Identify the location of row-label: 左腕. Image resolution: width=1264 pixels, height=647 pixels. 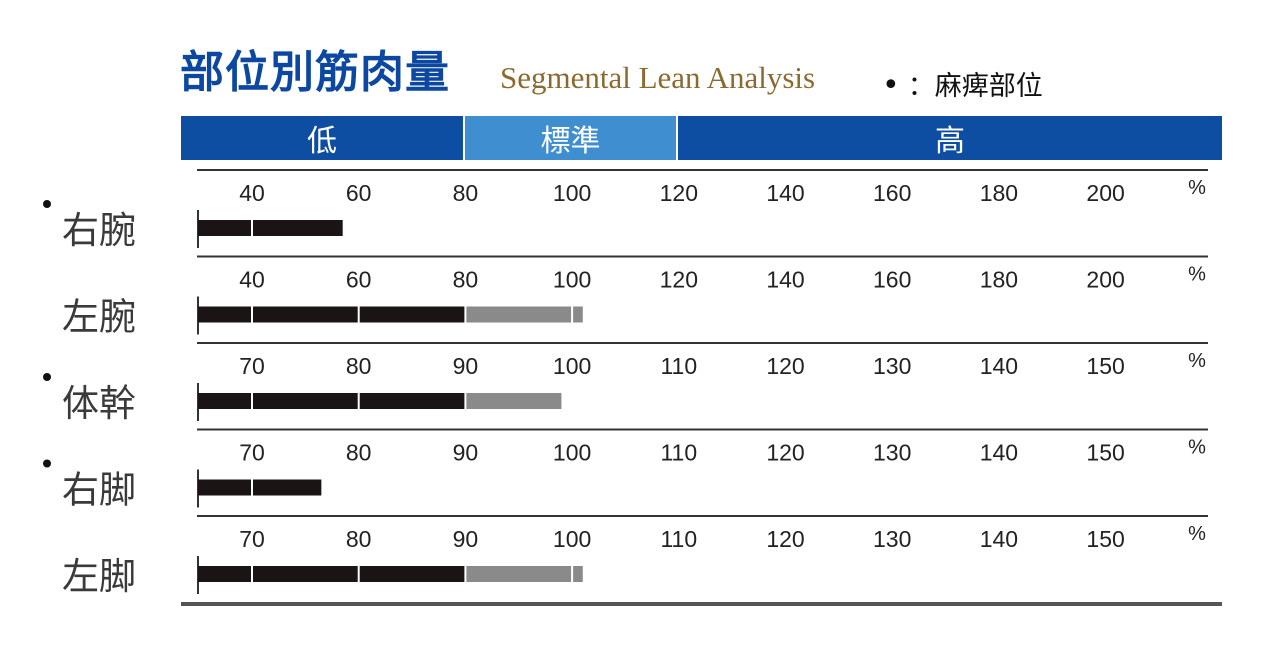
(99, 317).